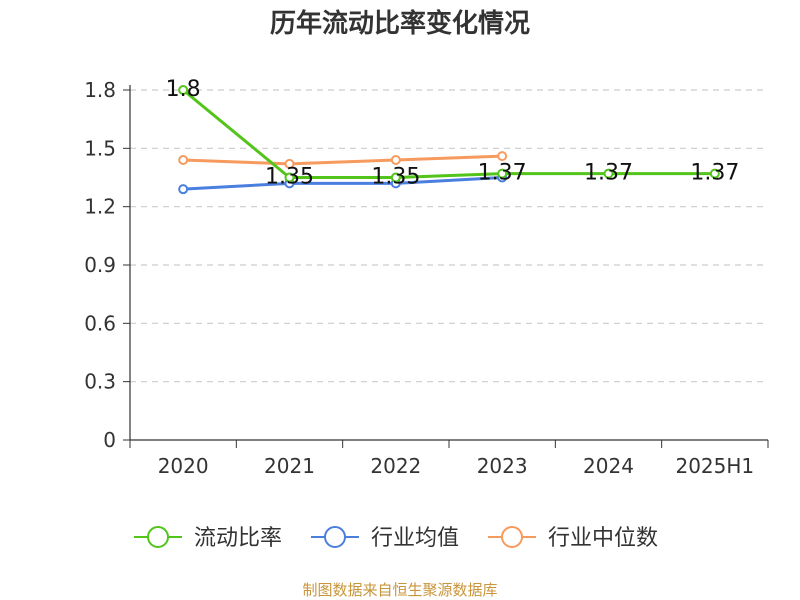 The image size is (800, 600). What do you see at coordinates (399, 590) in the screenshot?
I see `source-note: 制图数据来自恒生聚源数据库` at bounding box center [399, 590].